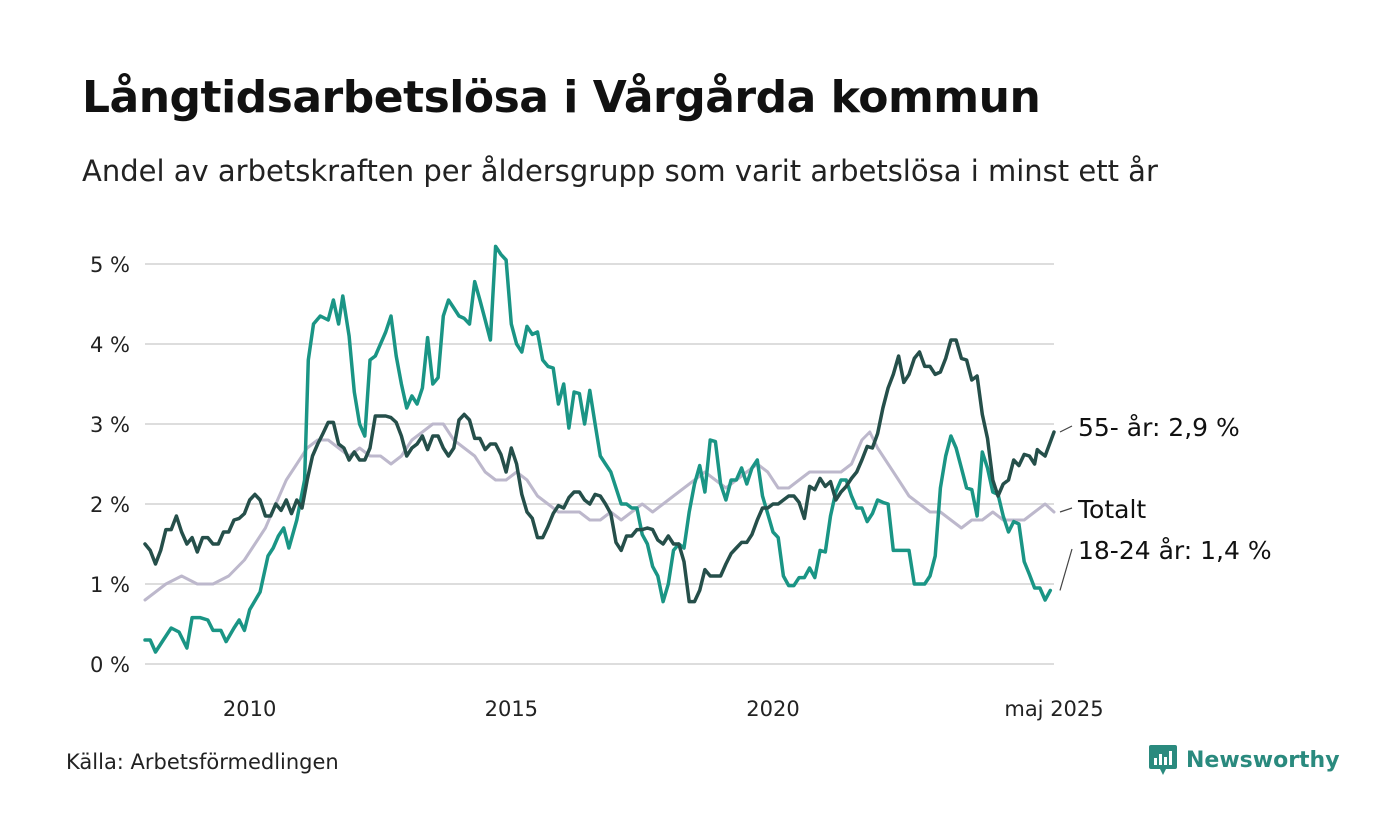 This screenshot has width=1400, height=840. Describe the element at coordinates (202, 762) in the screenshot. I see `source-note: Källa: Arbetsförmedlingen` at that location.